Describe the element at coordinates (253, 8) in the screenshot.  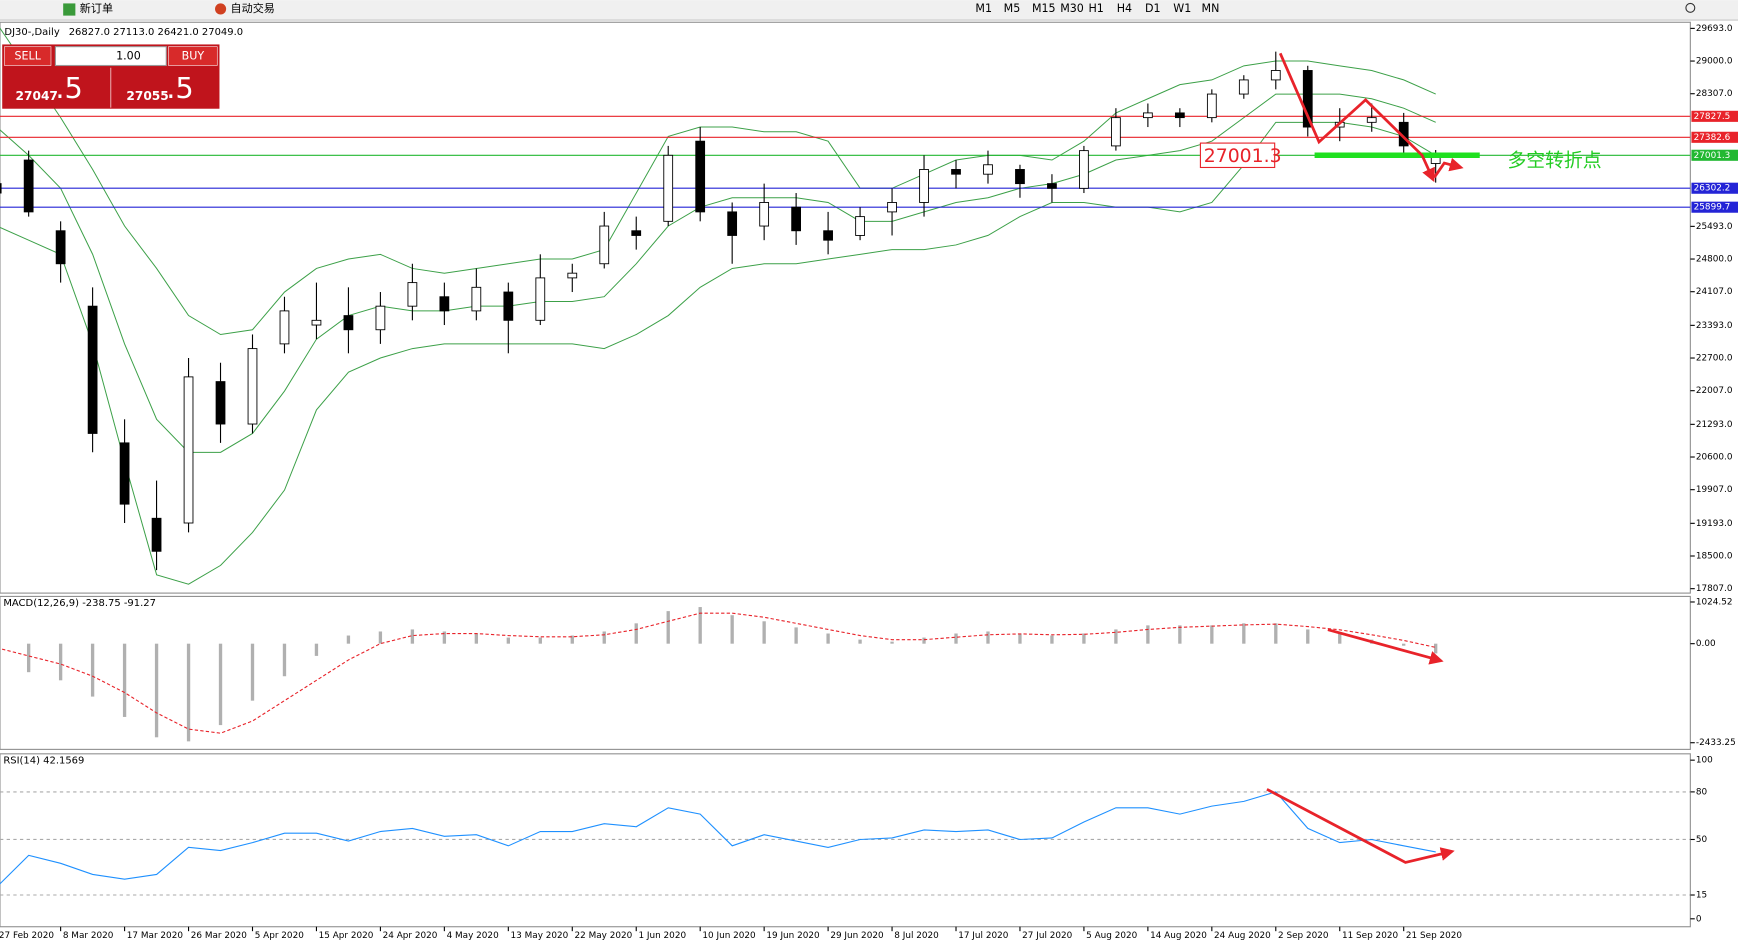
I see `auto-trading-button: 自动交易` at that location.